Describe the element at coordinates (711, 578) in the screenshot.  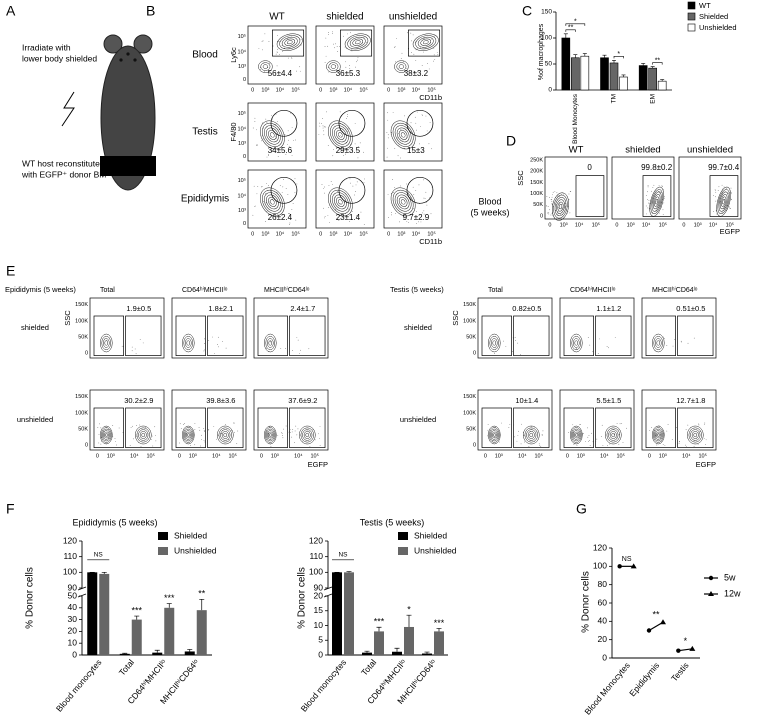
I see `legend-marker` at that location.